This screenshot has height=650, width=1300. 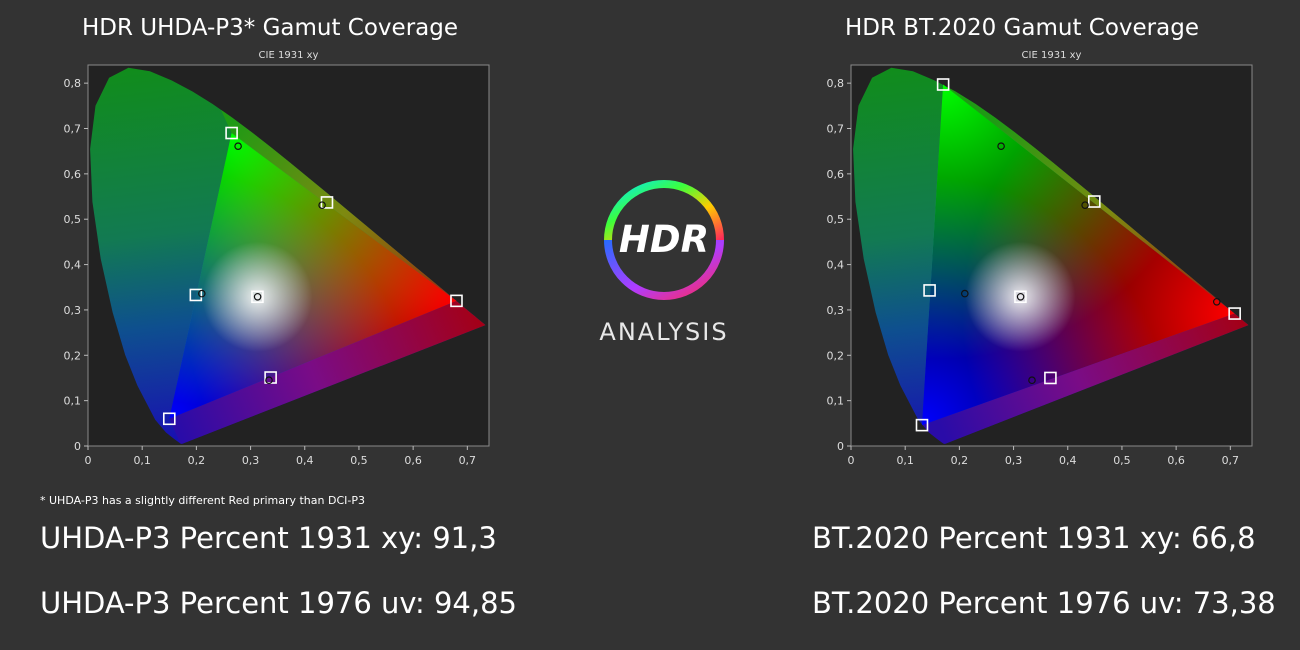 I want to click on stat-bt2020-1976: BT.2020 Percent 1976 uv: 73,38, so click(x=1044, y=603).